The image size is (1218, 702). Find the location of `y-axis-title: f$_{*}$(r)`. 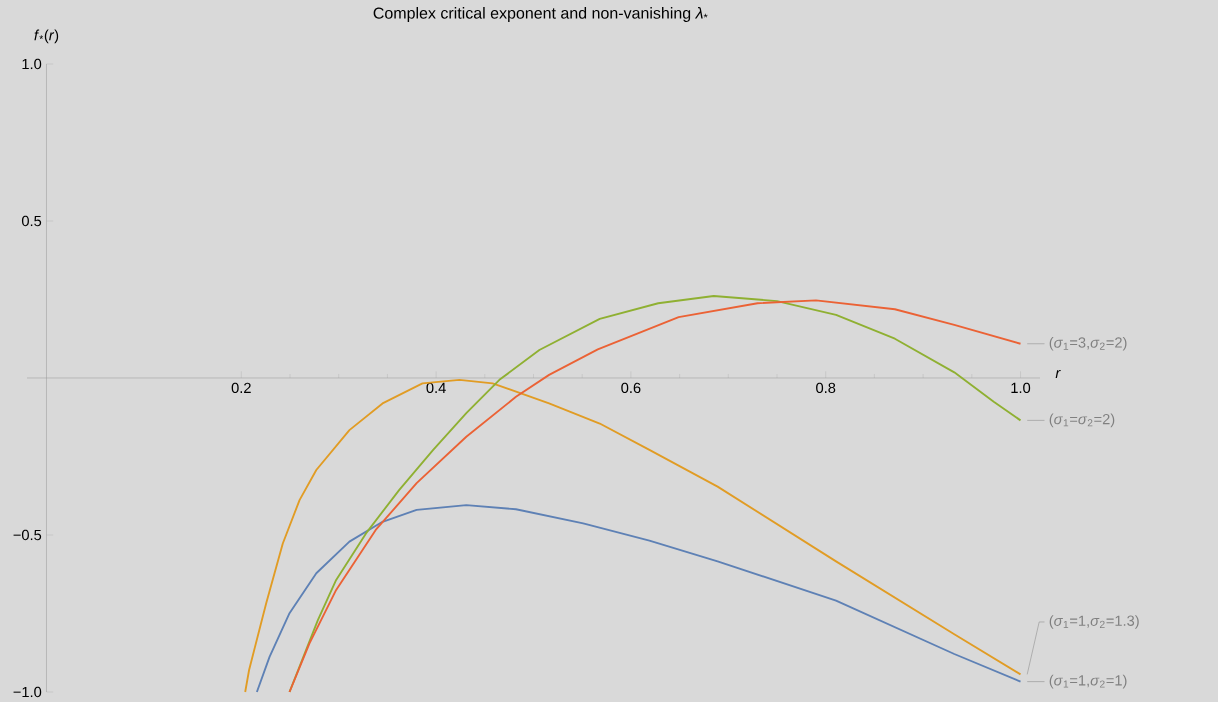

y-axis-title: f$_{*}$(r) is located at coordinates (46, 36).